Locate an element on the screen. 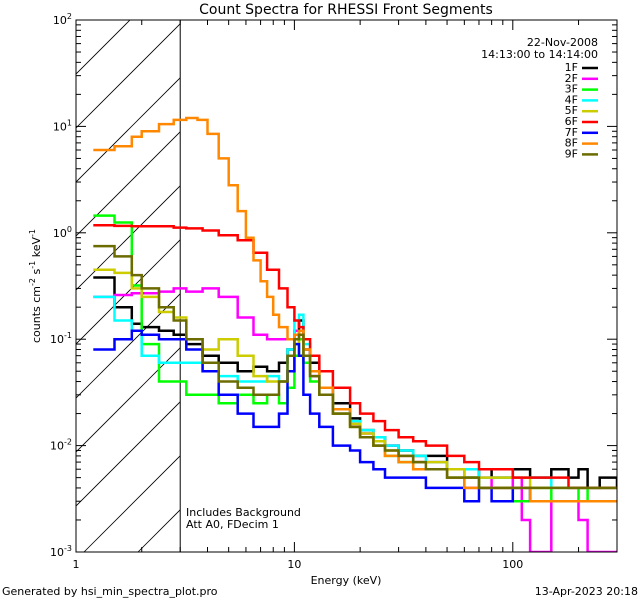 The height and width of the screenshot is (600, 640). y-axis-label-exp-a: -2 is located at coordinates (32, 282).